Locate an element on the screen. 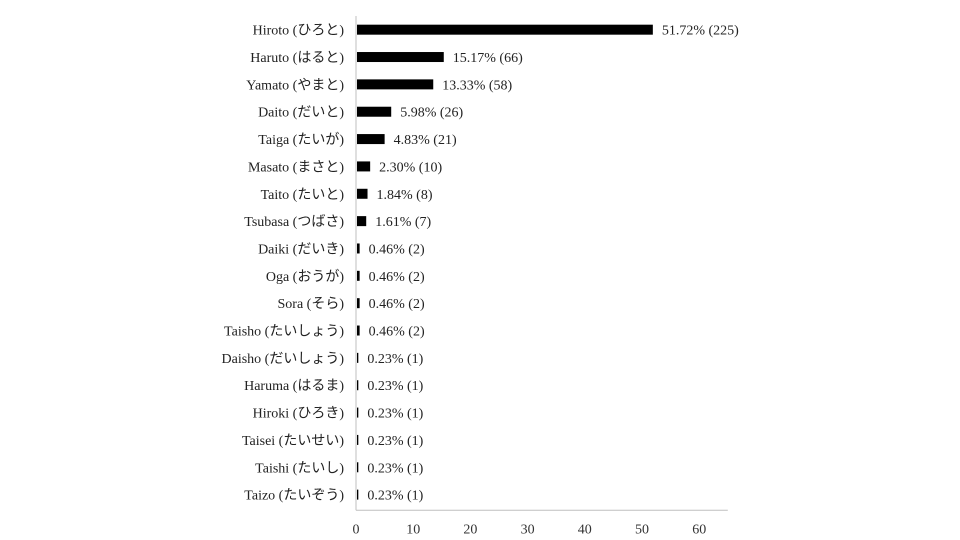 The image size is (960, 540). category-label: Taisei (たいせい) is located at coordinates (293, 441).